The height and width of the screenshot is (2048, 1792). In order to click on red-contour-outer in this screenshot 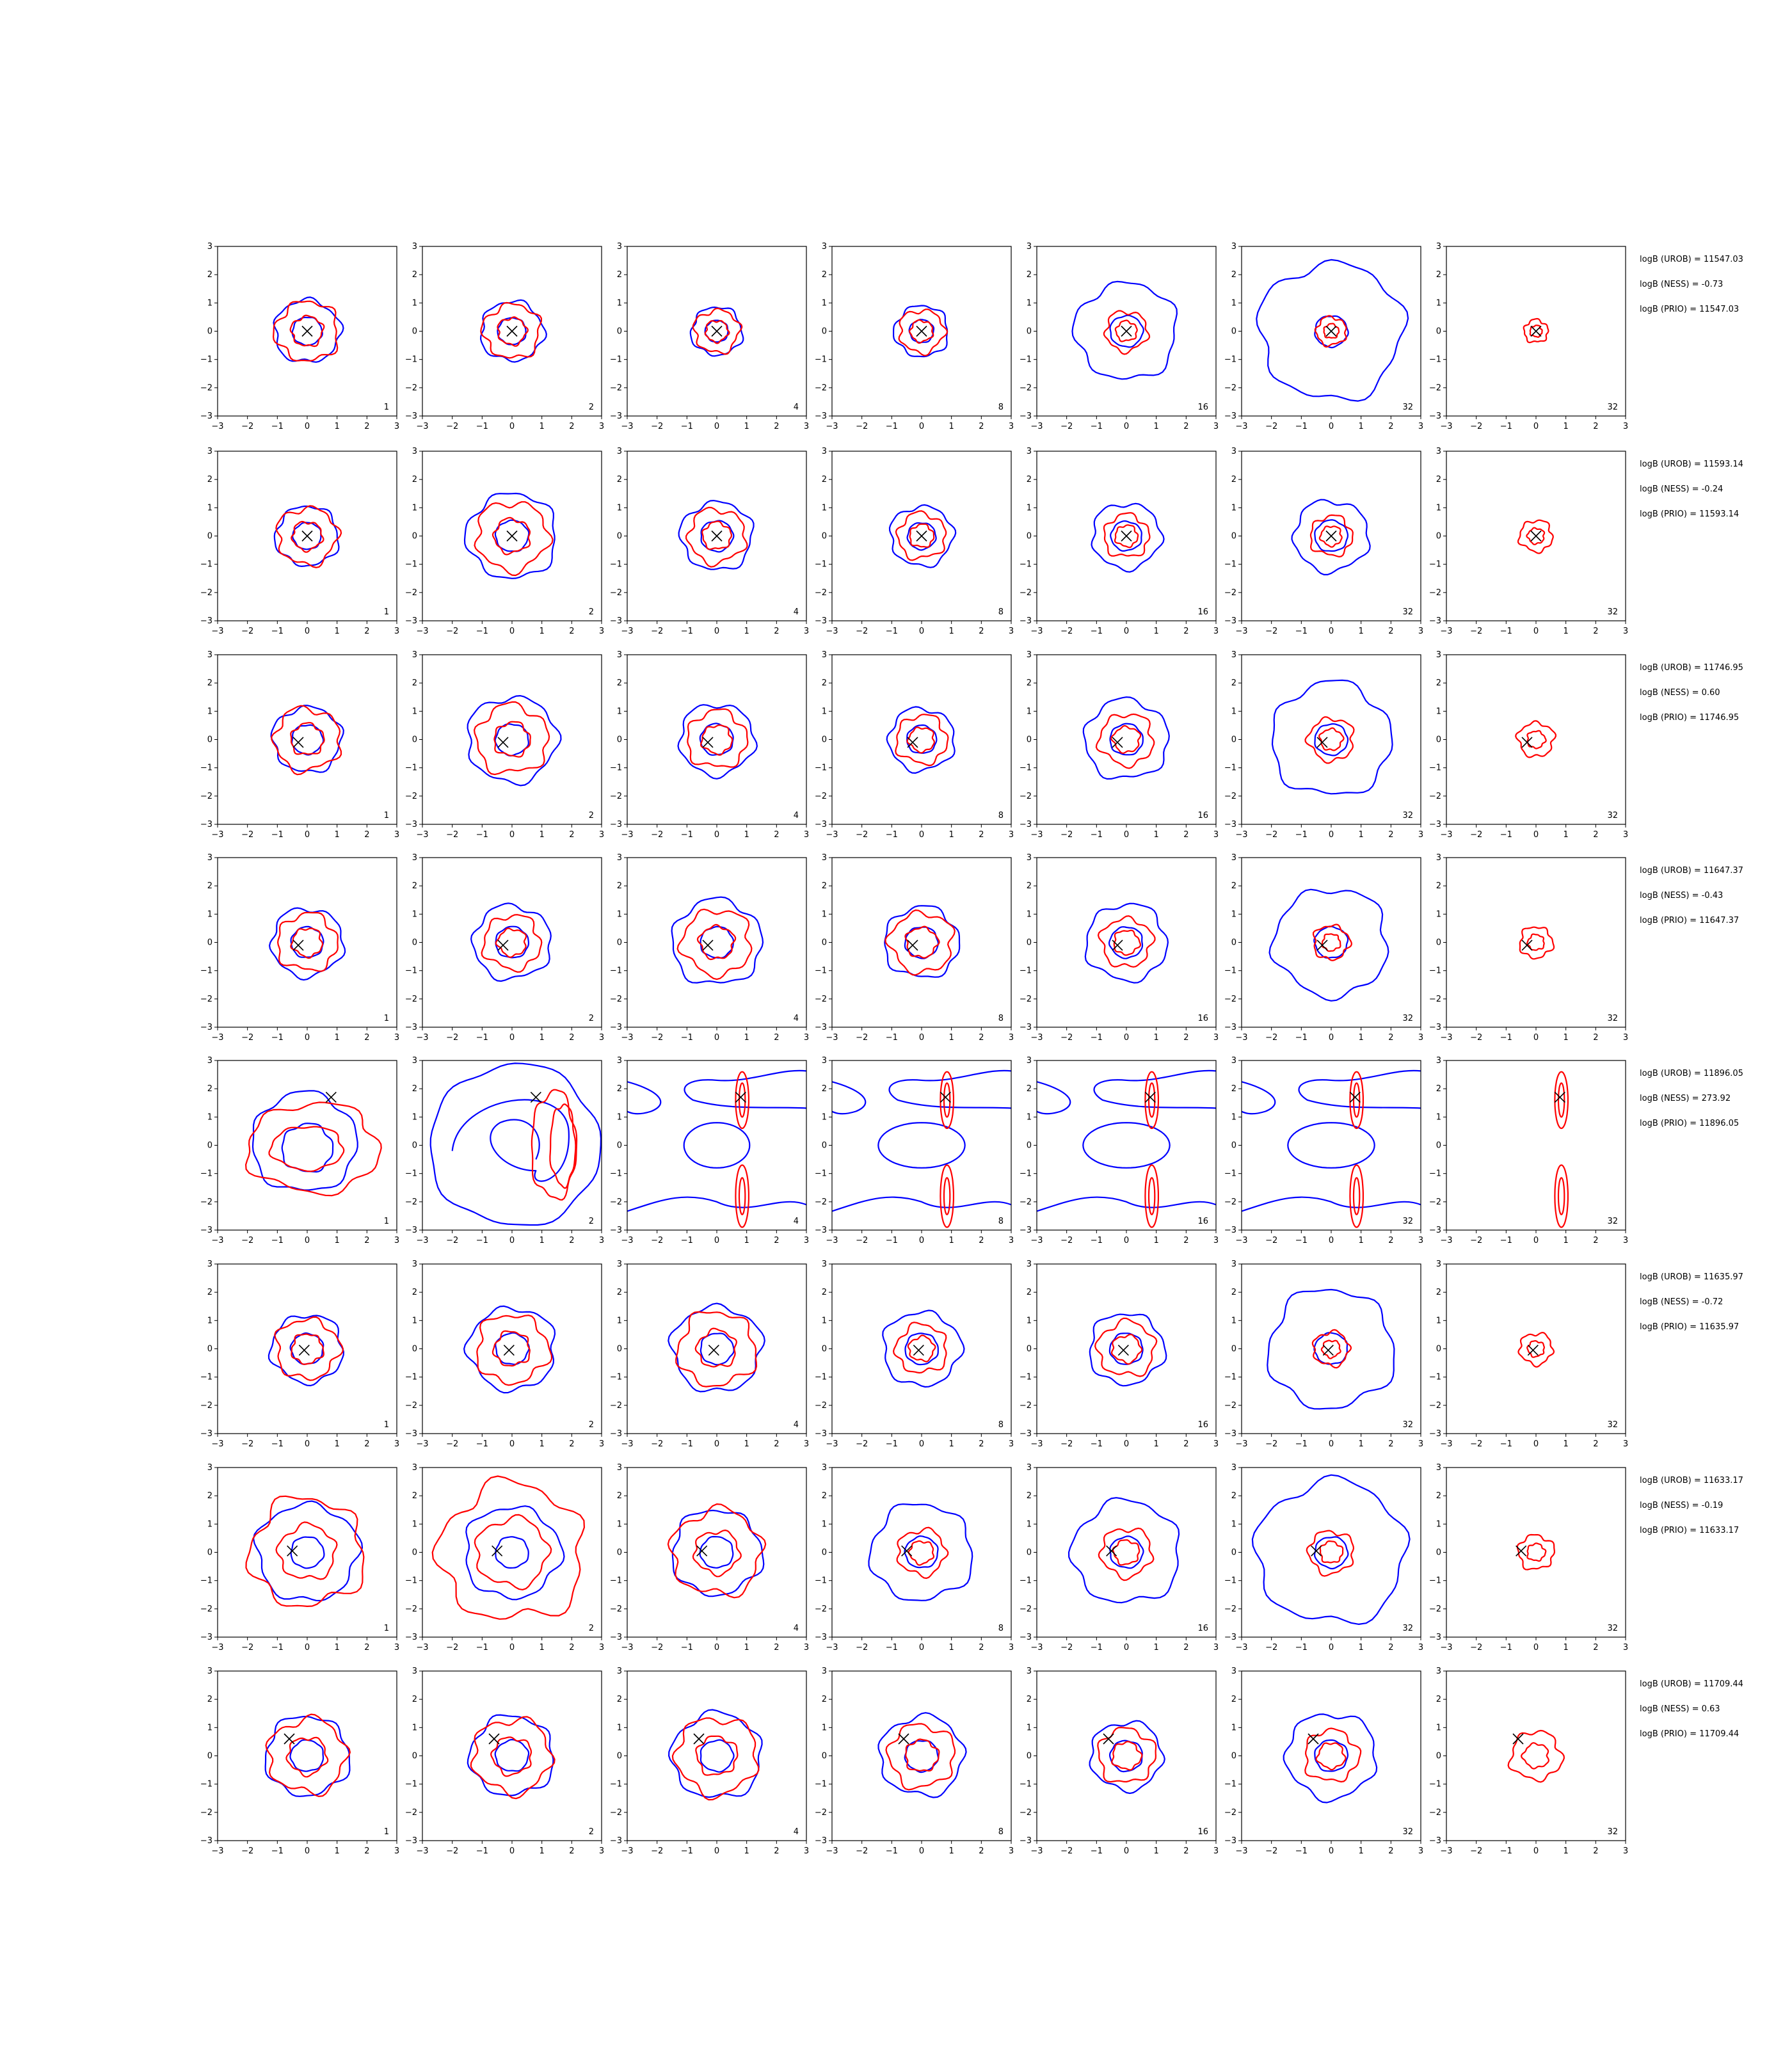, I will do `click(1330, 331)`.